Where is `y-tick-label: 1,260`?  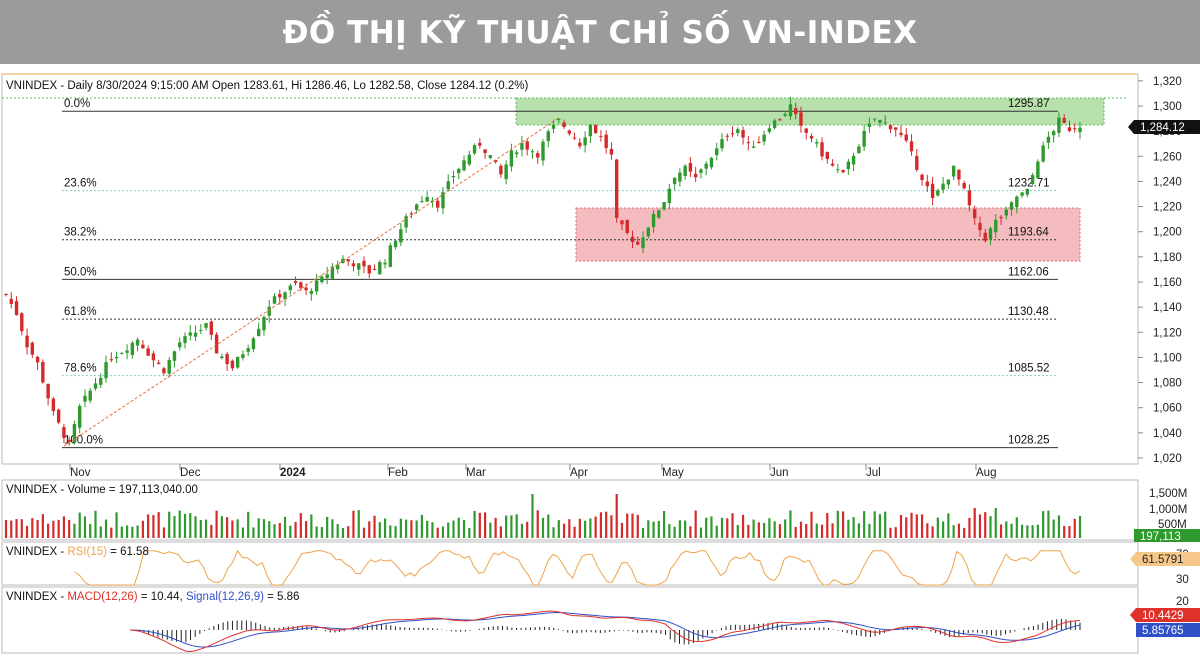
y-tick-label: 1,260 is located at coordinates (1167, 157).